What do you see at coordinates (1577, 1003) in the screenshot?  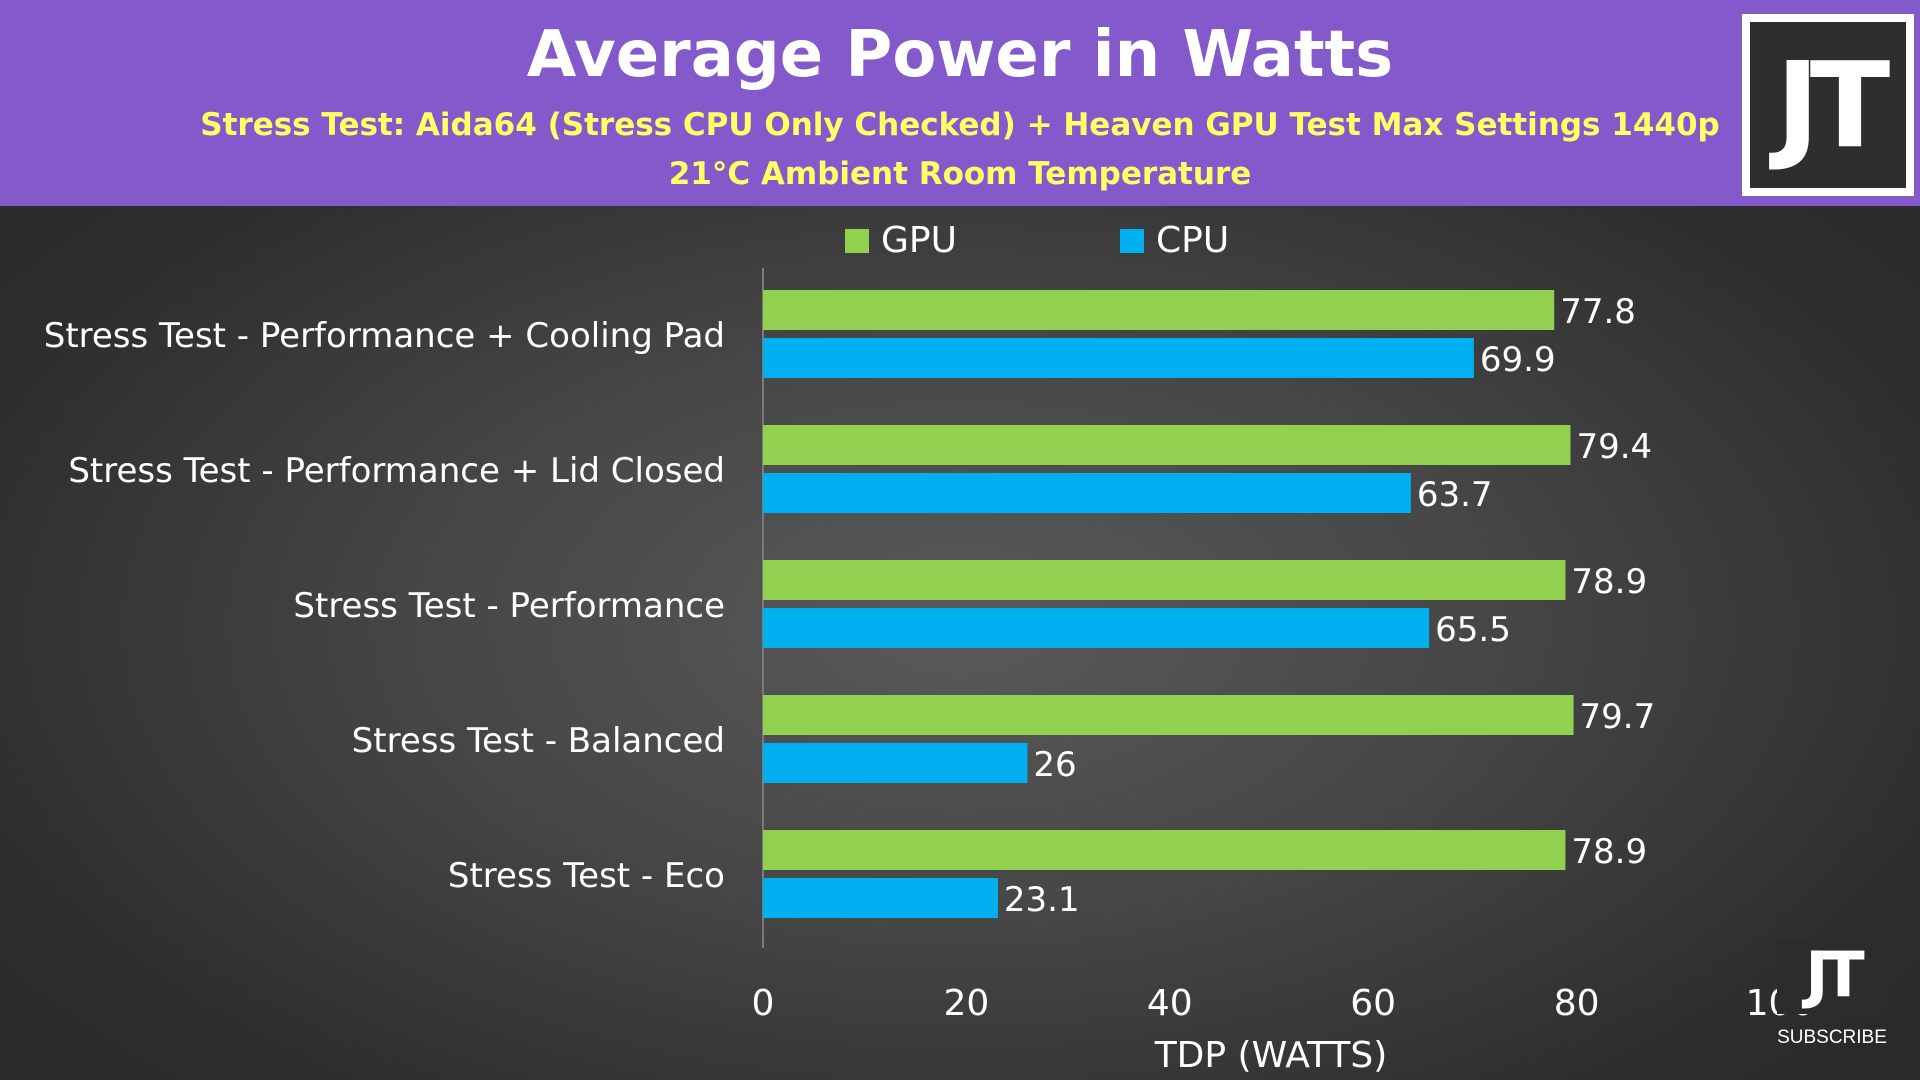 I see `x-tick-label: 80` at bounding box center [1577, 1003].